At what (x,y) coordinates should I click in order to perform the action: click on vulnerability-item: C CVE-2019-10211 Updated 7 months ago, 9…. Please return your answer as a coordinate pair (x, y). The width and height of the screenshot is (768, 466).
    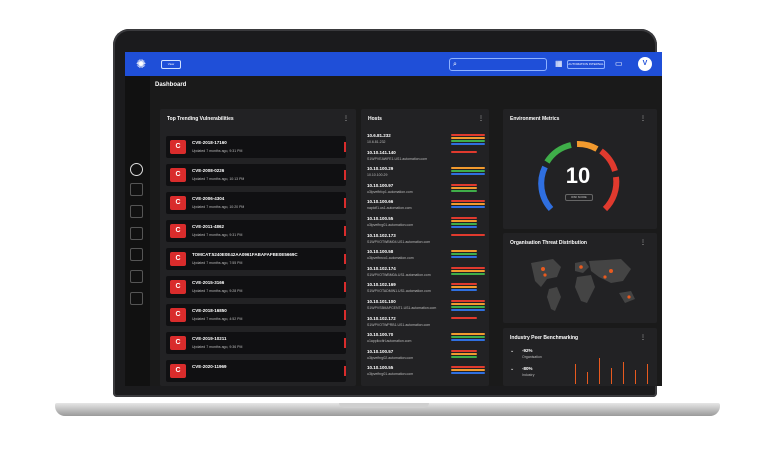
    Looking at the image, I should click on (256, 343).